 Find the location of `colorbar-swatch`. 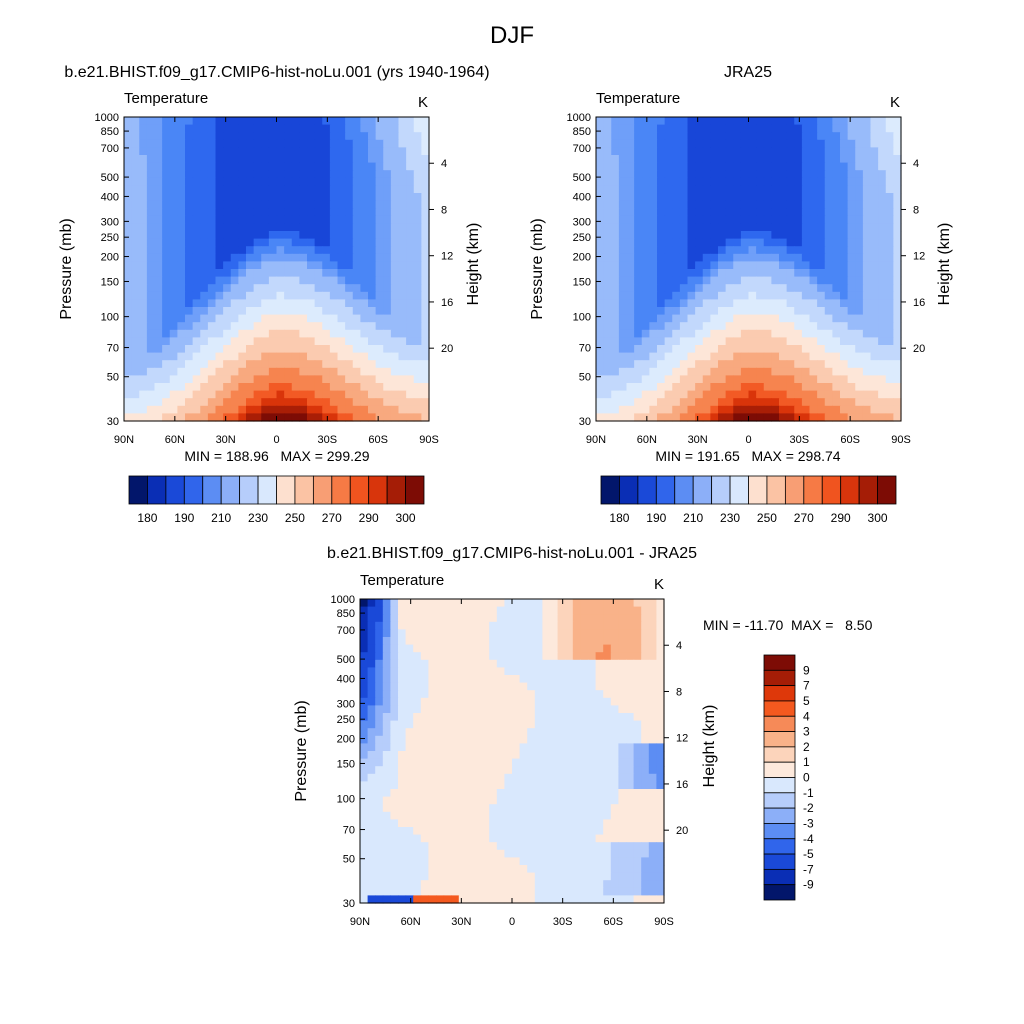

colorbar-swatch is located at coordinates (702, 490).